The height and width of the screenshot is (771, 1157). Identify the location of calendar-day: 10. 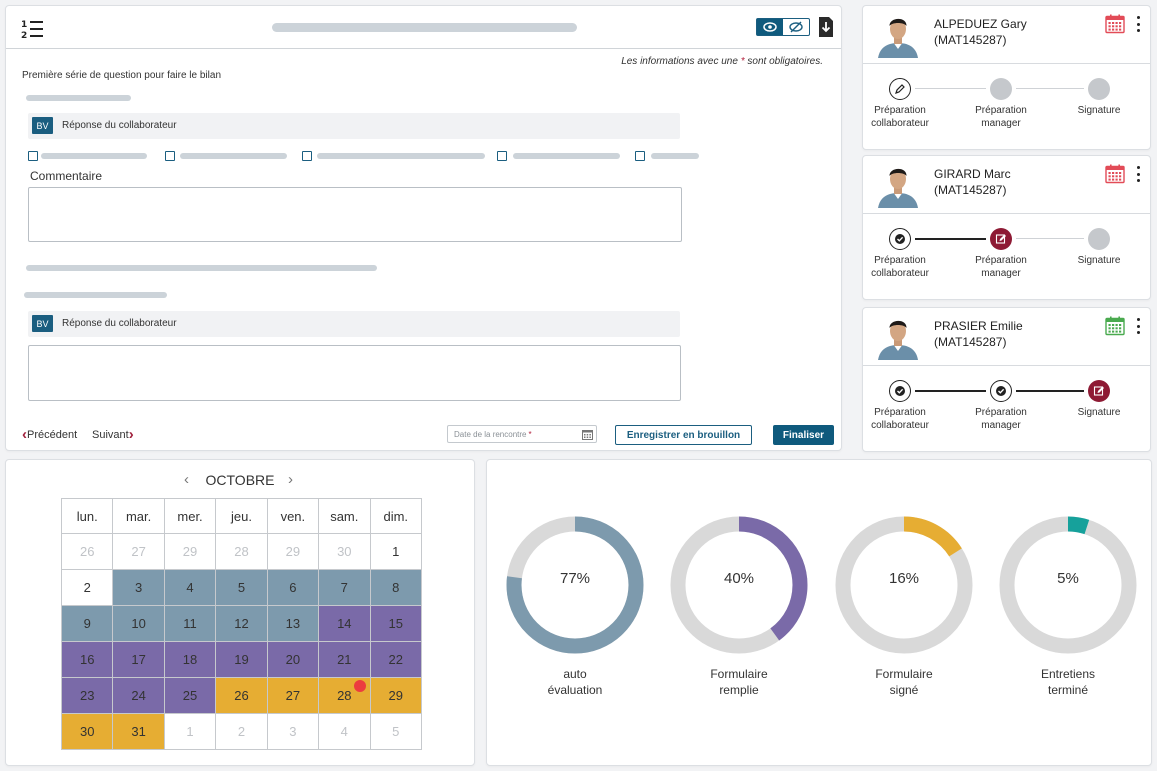
(138, 623).